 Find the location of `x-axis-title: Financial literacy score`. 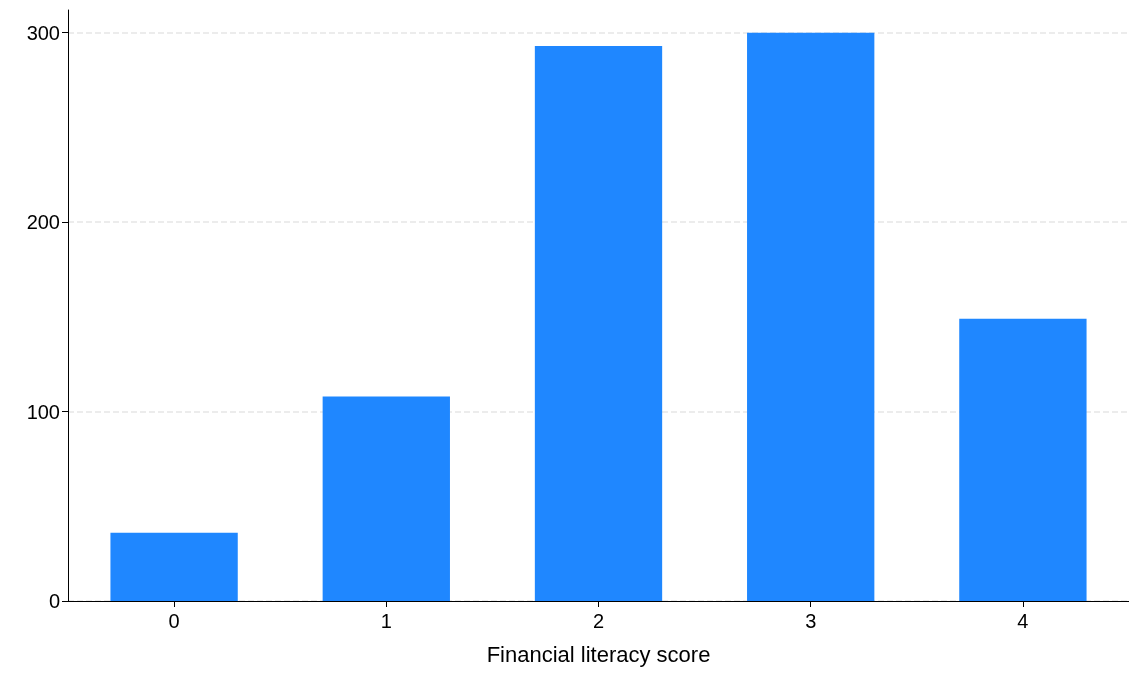

x-axis-title: Financial literacy score is located at coordinates (598, 654).